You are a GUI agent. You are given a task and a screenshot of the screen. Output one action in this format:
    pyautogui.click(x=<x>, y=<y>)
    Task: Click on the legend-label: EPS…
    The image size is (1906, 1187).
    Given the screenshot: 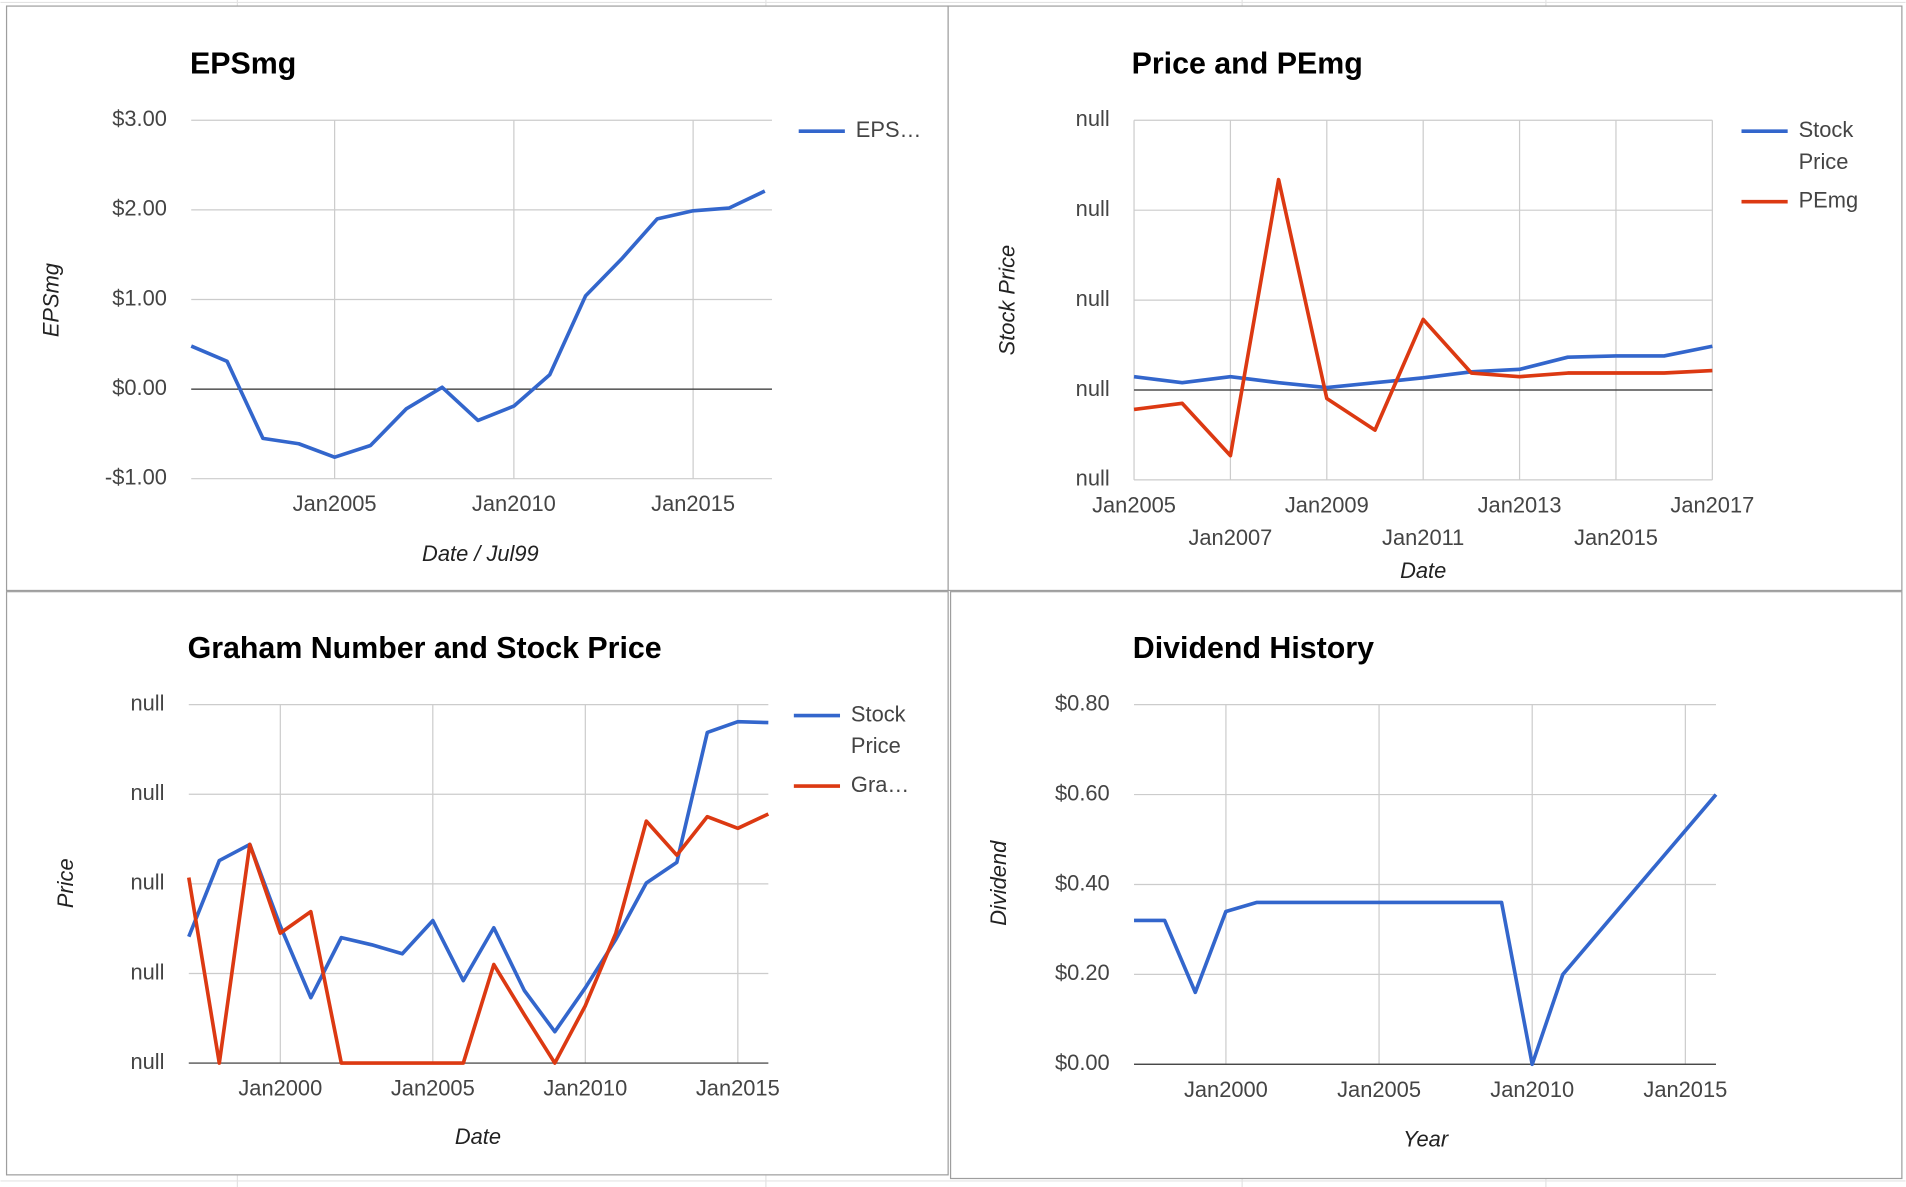 What is the action you would take?
    pyautogui.click(x=889, y=129)
    